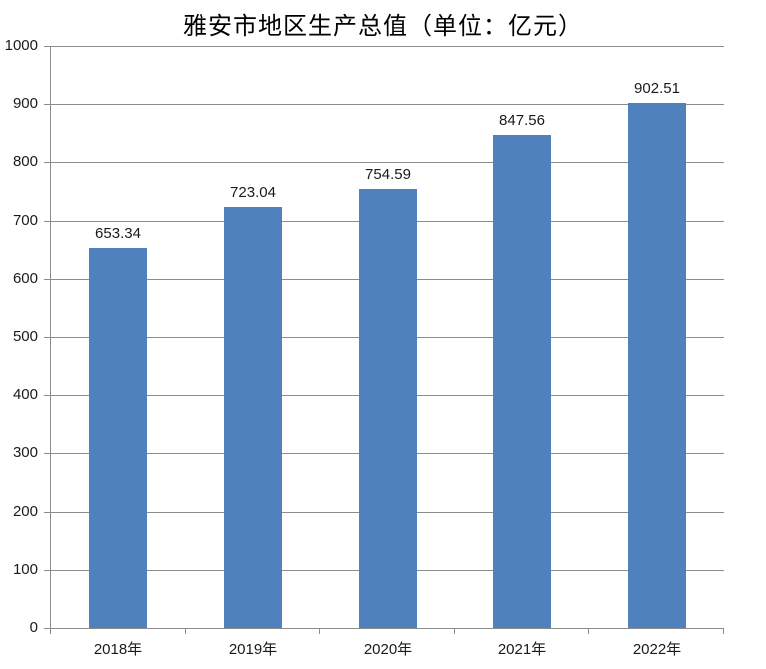  What do you see at coordinates (25, 511) in the screenshot?
I see `y-axis-label: 200` at bounding box center [25, 511].